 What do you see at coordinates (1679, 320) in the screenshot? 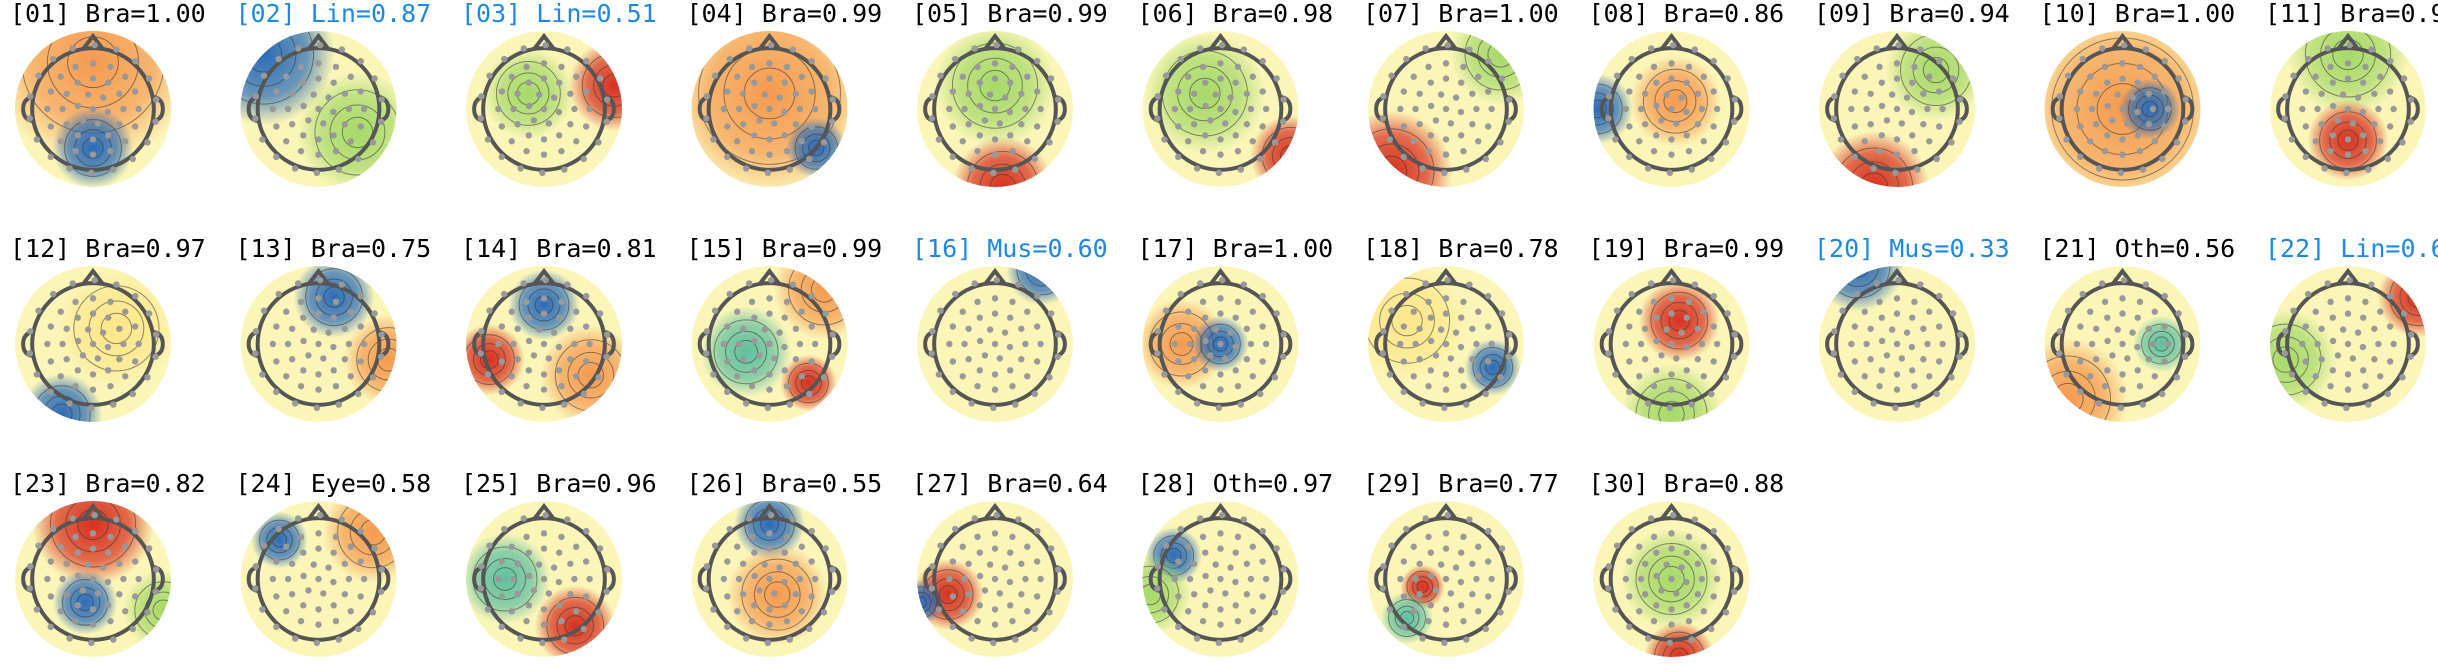
I see `contour` at bounding box center [1679, 320].